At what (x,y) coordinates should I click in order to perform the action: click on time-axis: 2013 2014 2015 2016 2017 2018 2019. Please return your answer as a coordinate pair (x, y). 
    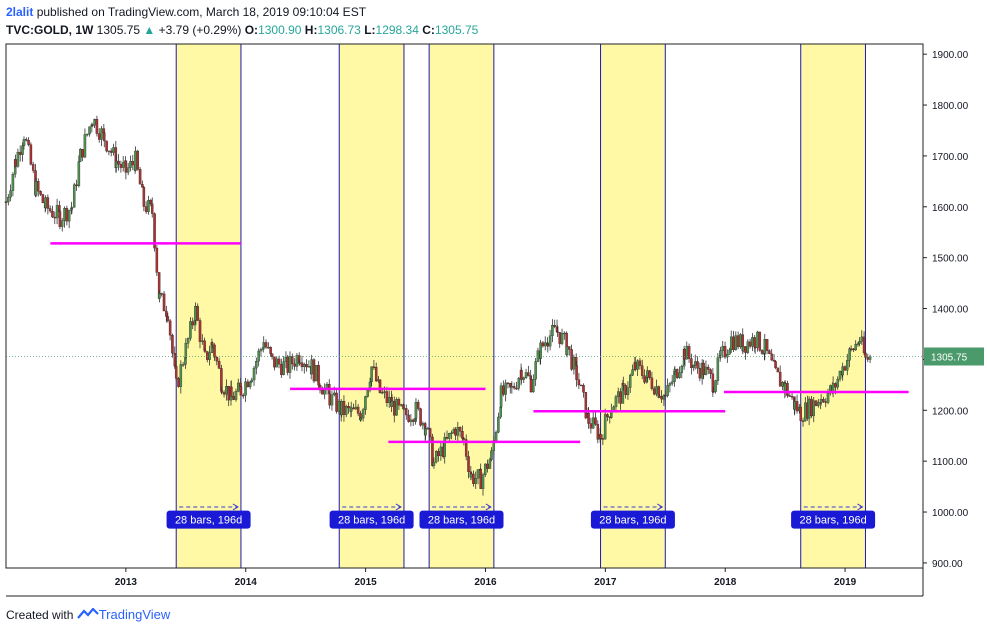
    Looking at the image, I should click on (486, 578).